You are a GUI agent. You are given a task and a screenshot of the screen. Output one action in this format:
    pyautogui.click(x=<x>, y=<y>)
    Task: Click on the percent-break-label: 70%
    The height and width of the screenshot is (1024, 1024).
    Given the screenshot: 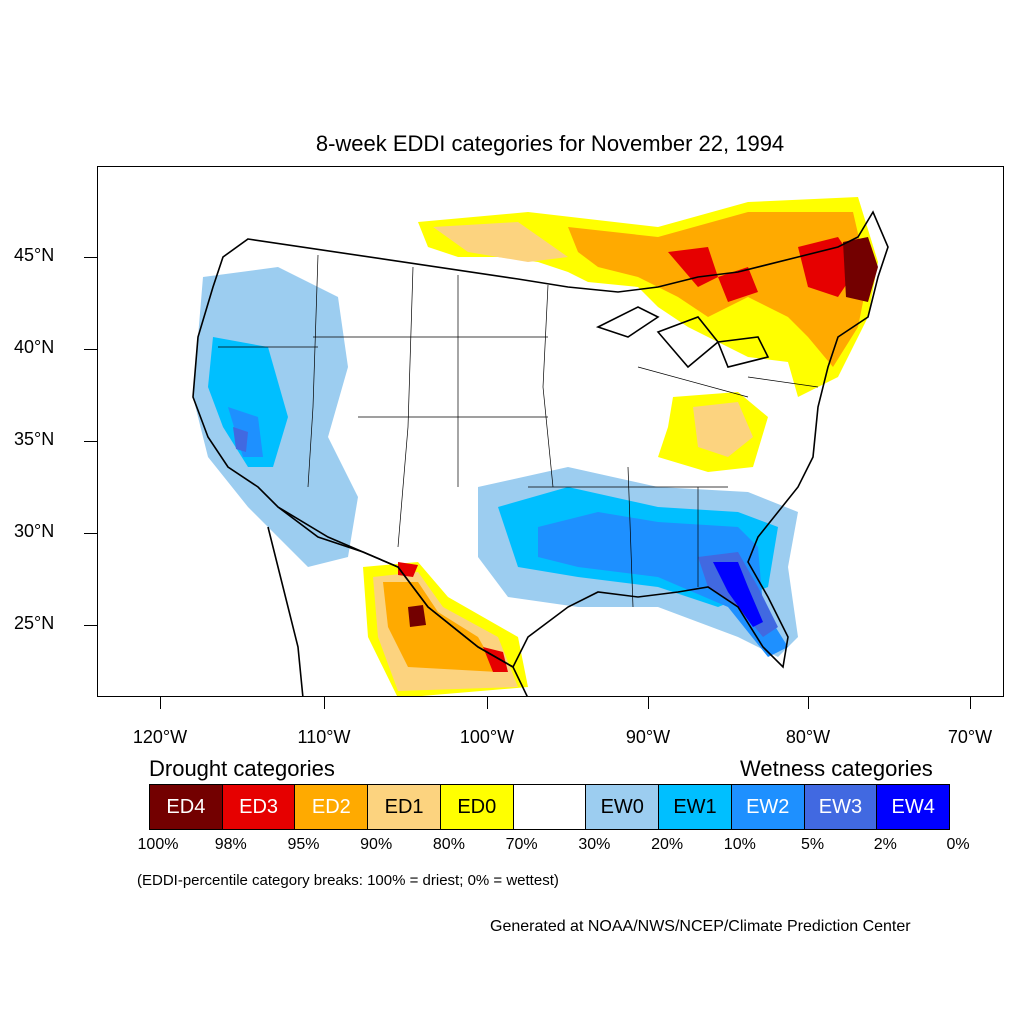 What is the action you would take?
    pyautogui.click(x=521, y=844)
    